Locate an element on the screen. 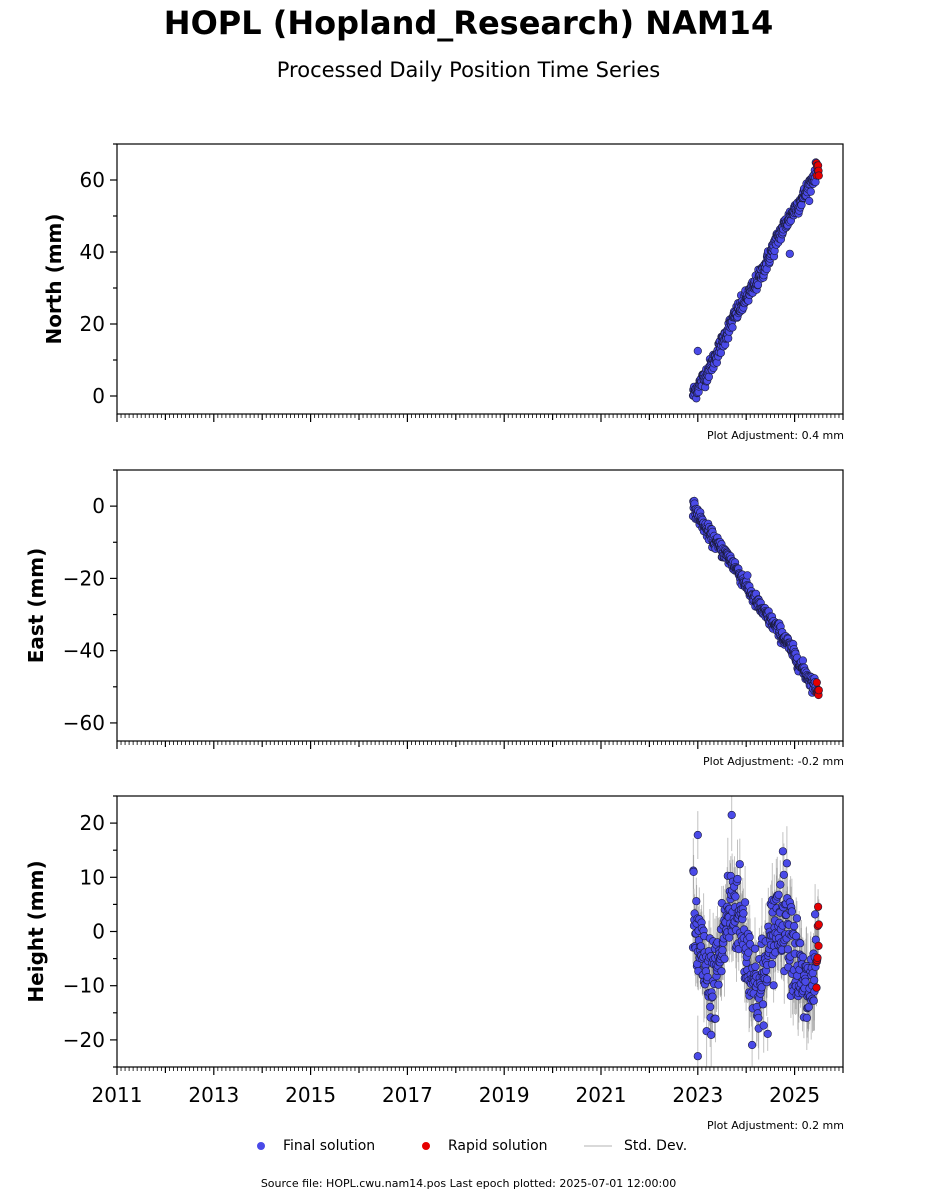 The width and height of the screenshot is (937, 1200). legend: Final solution Rapid solution Std. Dev. is located at coordinates (468, 1148).